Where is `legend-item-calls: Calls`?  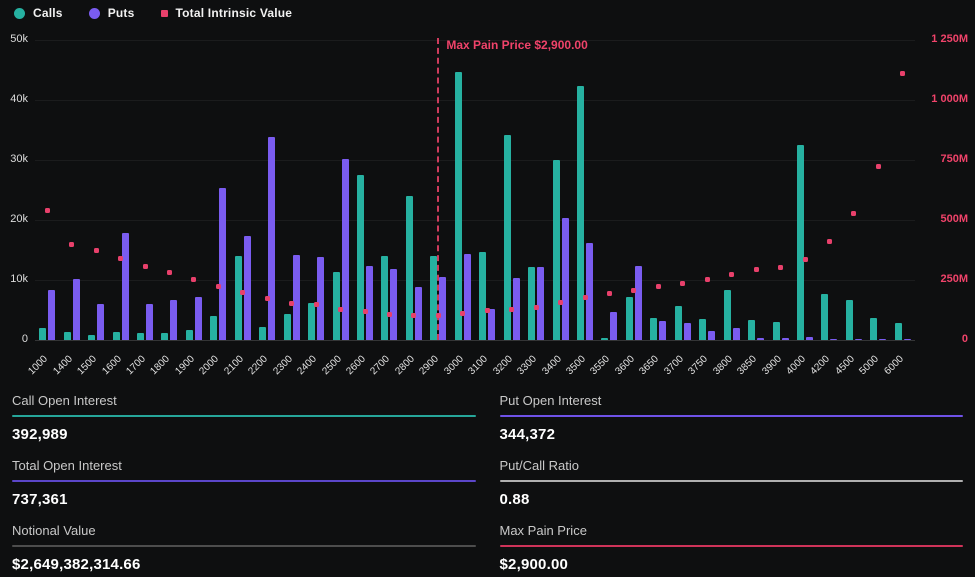 legend-item-calls: Calls is located at coordinates (38, 13).